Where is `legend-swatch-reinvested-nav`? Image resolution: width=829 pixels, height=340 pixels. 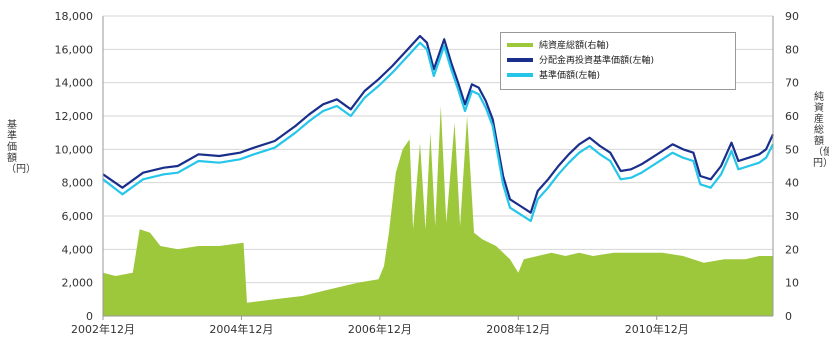
legend-swatch-reinvested-nav is located at coordinates (520, 59).